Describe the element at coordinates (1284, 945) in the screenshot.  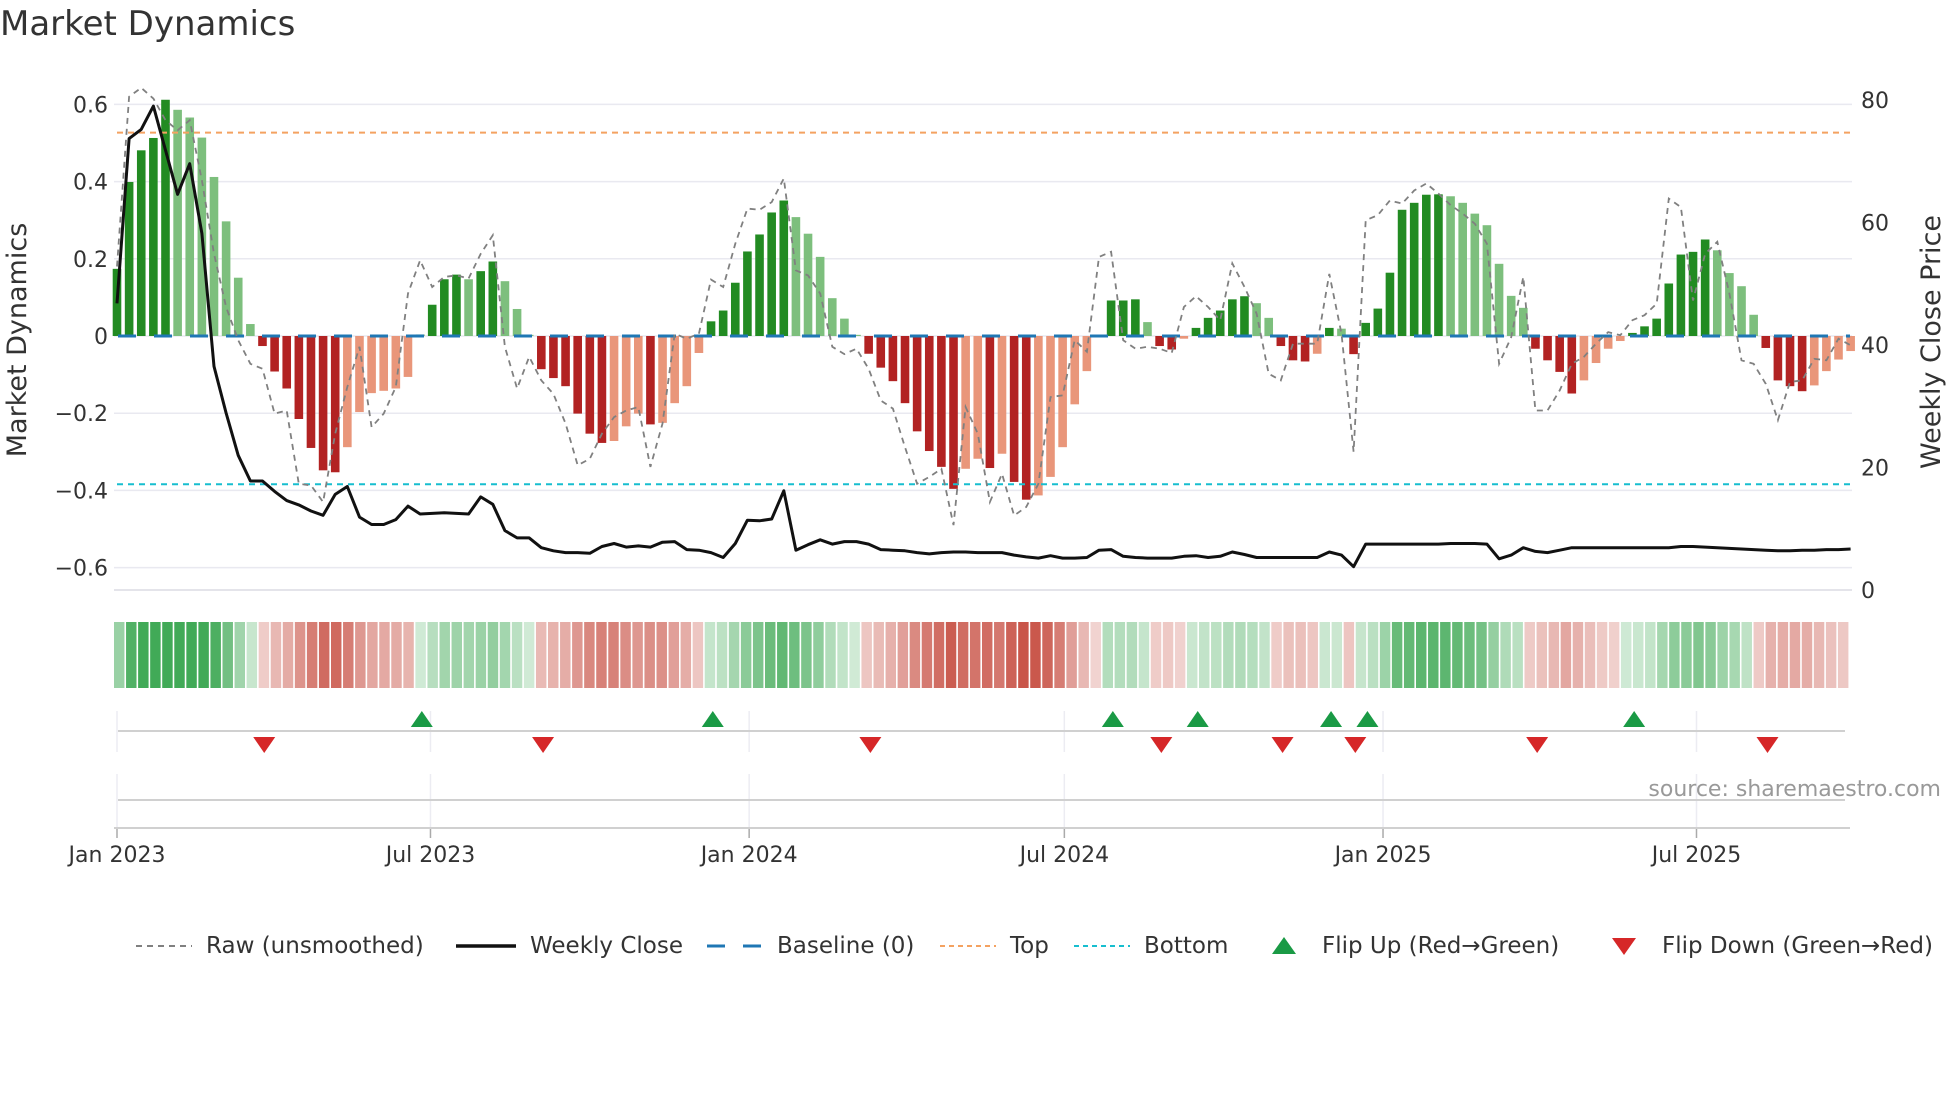
I see `triangle-up-icon` at that location.